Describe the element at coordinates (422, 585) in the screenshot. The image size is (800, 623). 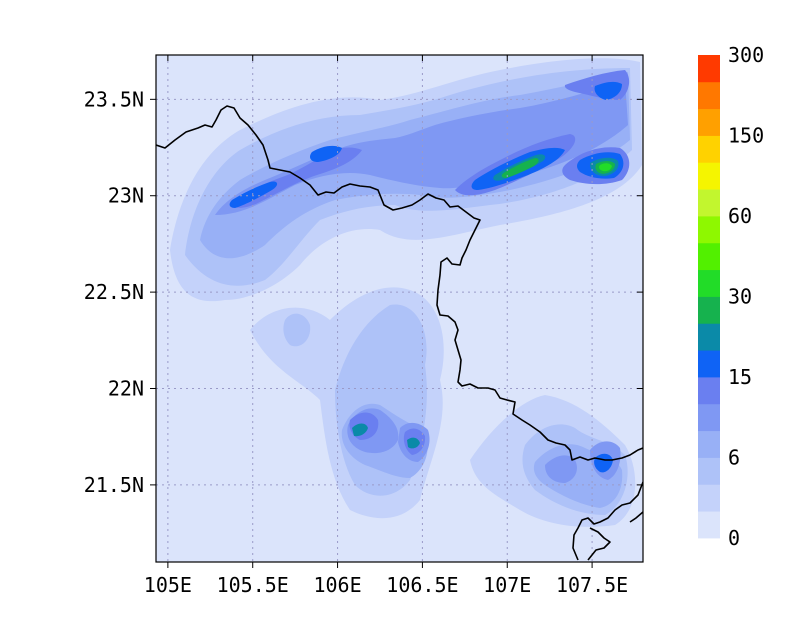
I see `x-tick-label: 106.5E` at that location.